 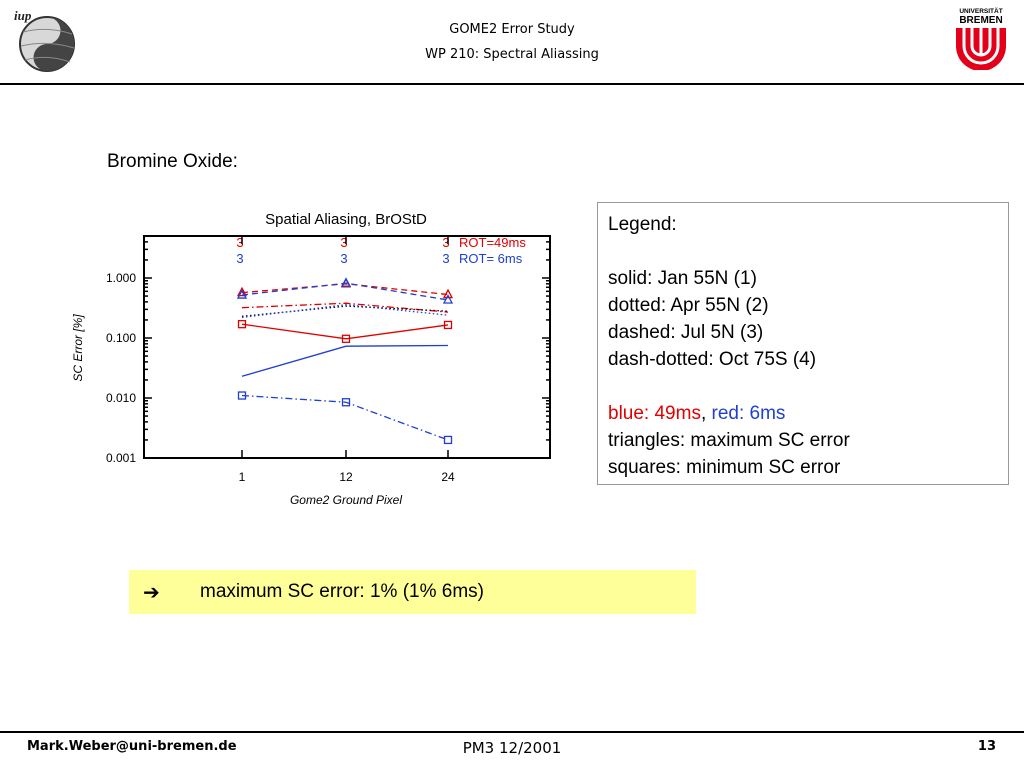 I want to click on series-line-black-dotted, so click(x=345, y=311).